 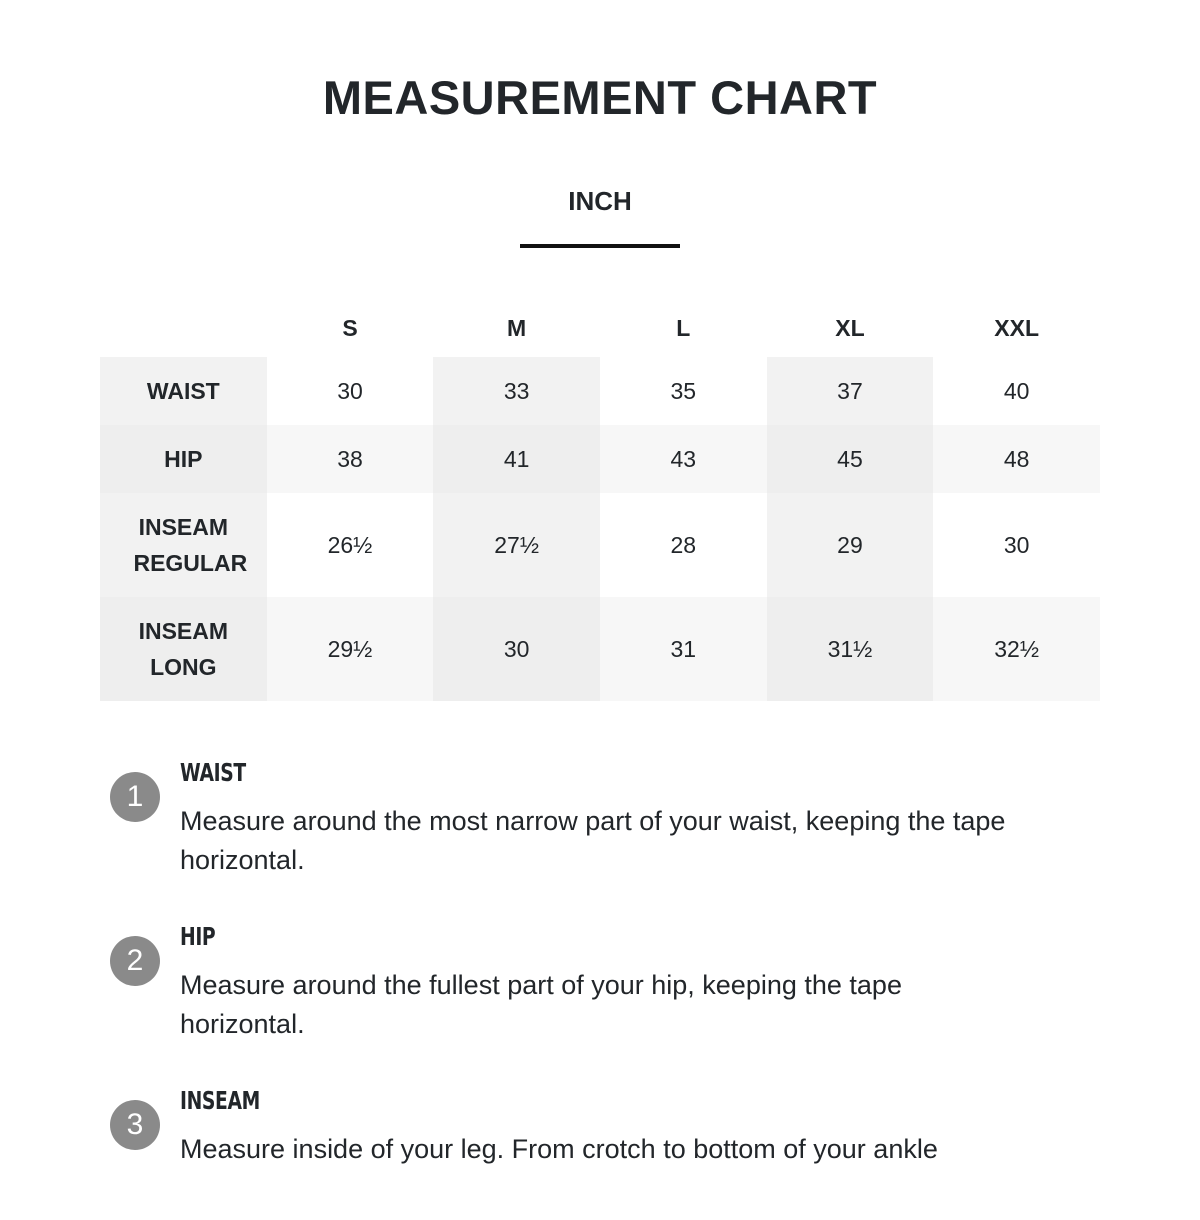 I want to click on size-header: XXL, so click(x=1016, y=328).